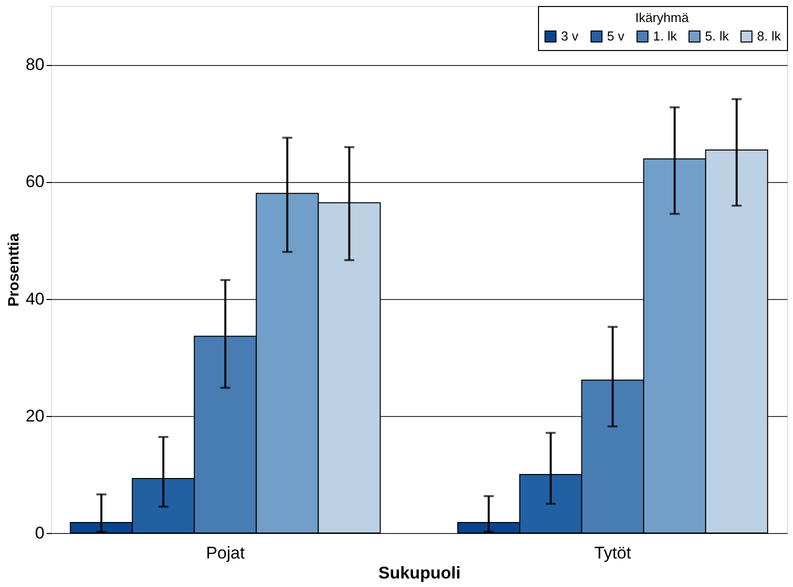 The width and height of the screenshot is (793, 587). I want to click on y-tick-label: 40, so click(35, 298).